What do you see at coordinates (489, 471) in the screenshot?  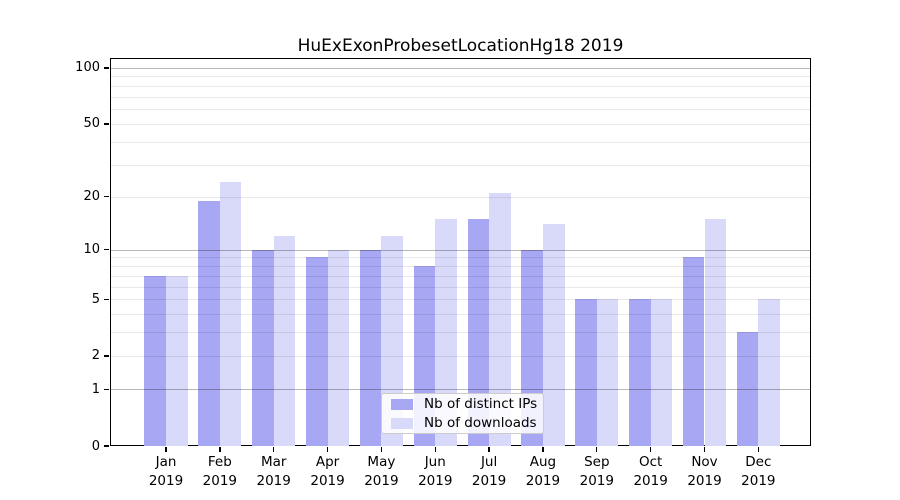 I see `x-tick-label: Jul 2019` at bounding box center [489, 471].